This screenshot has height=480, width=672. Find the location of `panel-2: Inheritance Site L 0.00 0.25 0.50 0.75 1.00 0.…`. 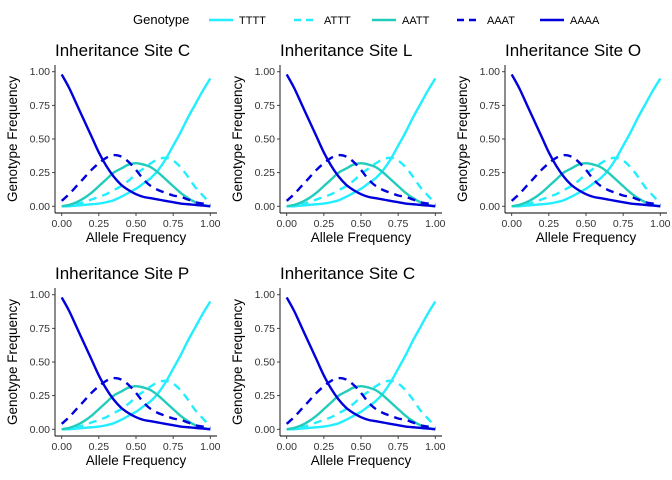

panel-2: Inheritance Site L 0.00 0.25 0.50 0.75 1.00 0.… is located at coordinates (338, 143).